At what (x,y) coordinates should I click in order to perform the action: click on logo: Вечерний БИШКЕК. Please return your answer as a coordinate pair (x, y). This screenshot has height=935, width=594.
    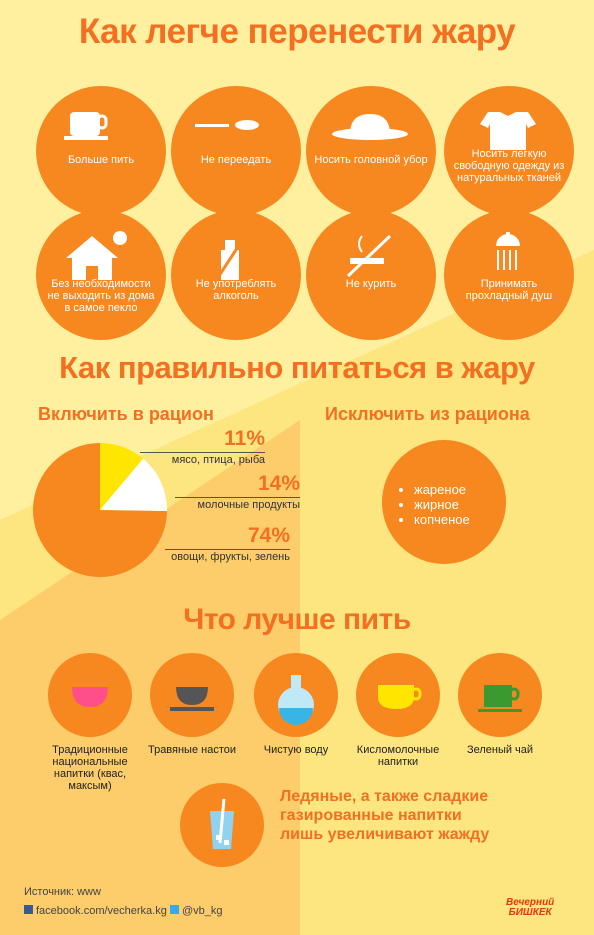
    Looking at the image, I should click on (530, 908).